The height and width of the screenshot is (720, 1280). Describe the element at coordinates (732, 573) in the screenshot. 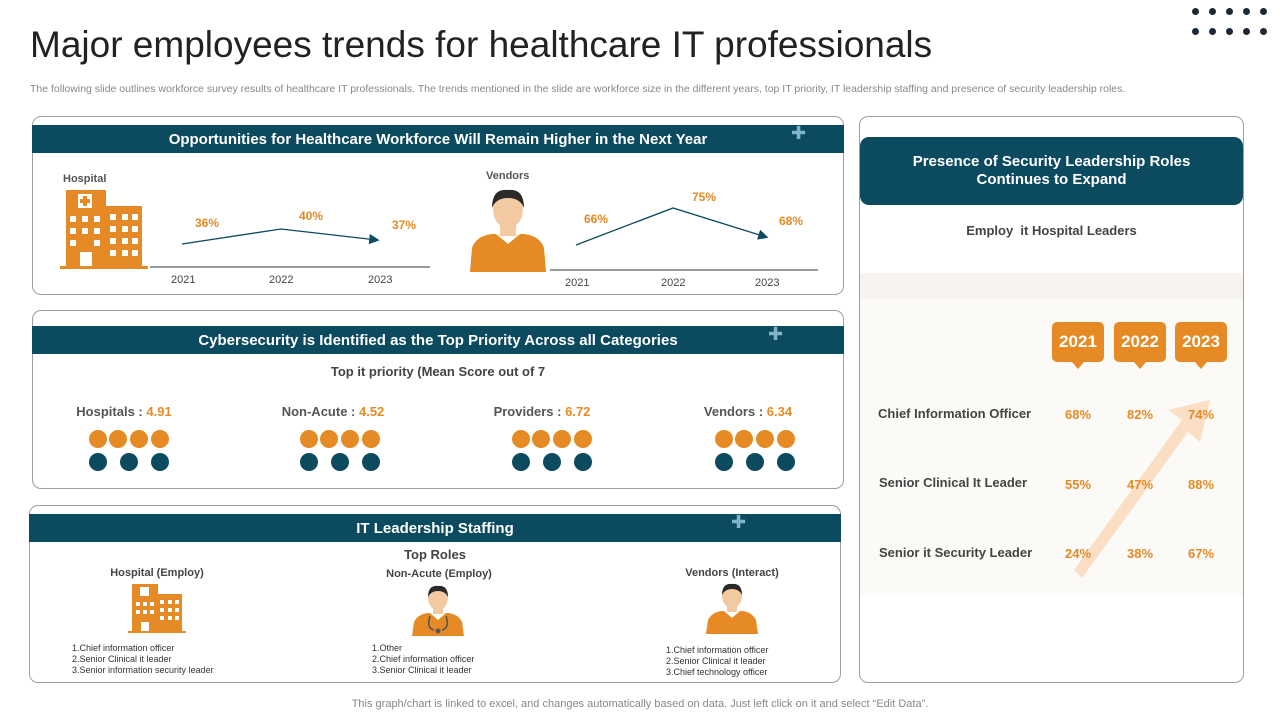

I see `staffing-group-title: Vendors (Interact)` at that location.